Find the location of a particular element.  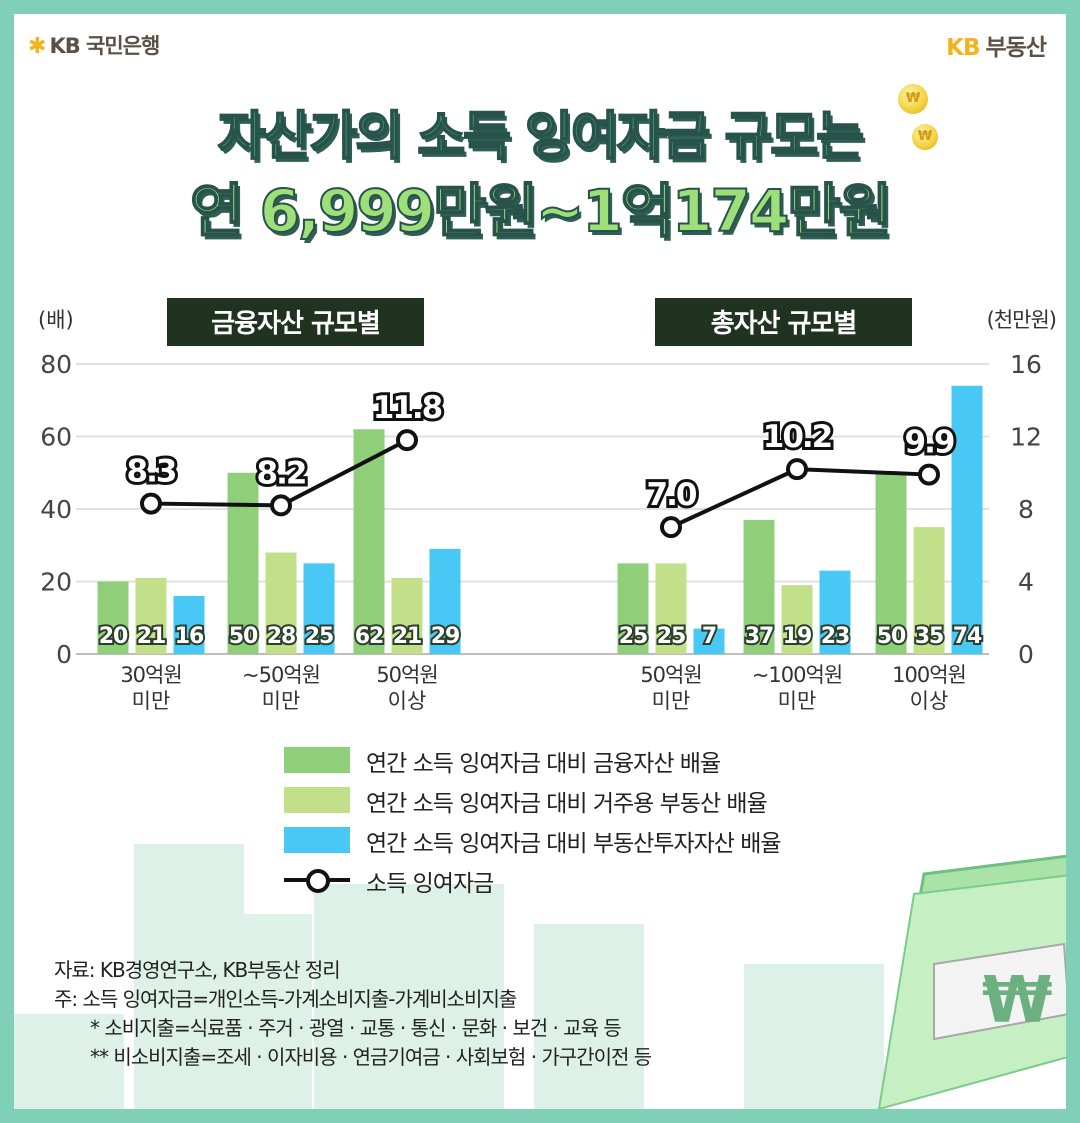

right-tick-label: 12 is located at coordinates (1026, 437).